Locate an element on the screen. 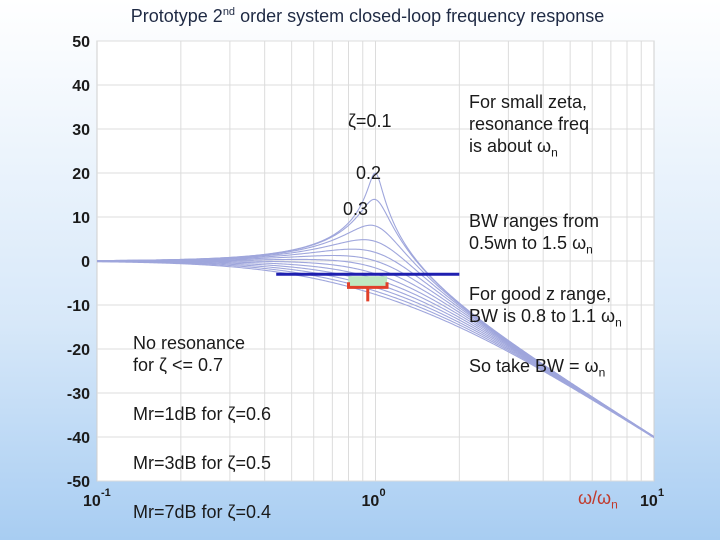 Image resolution: width=720 pixels, height=540 pixels. y-tick-label: 10 is located at coordinates (81, 218).